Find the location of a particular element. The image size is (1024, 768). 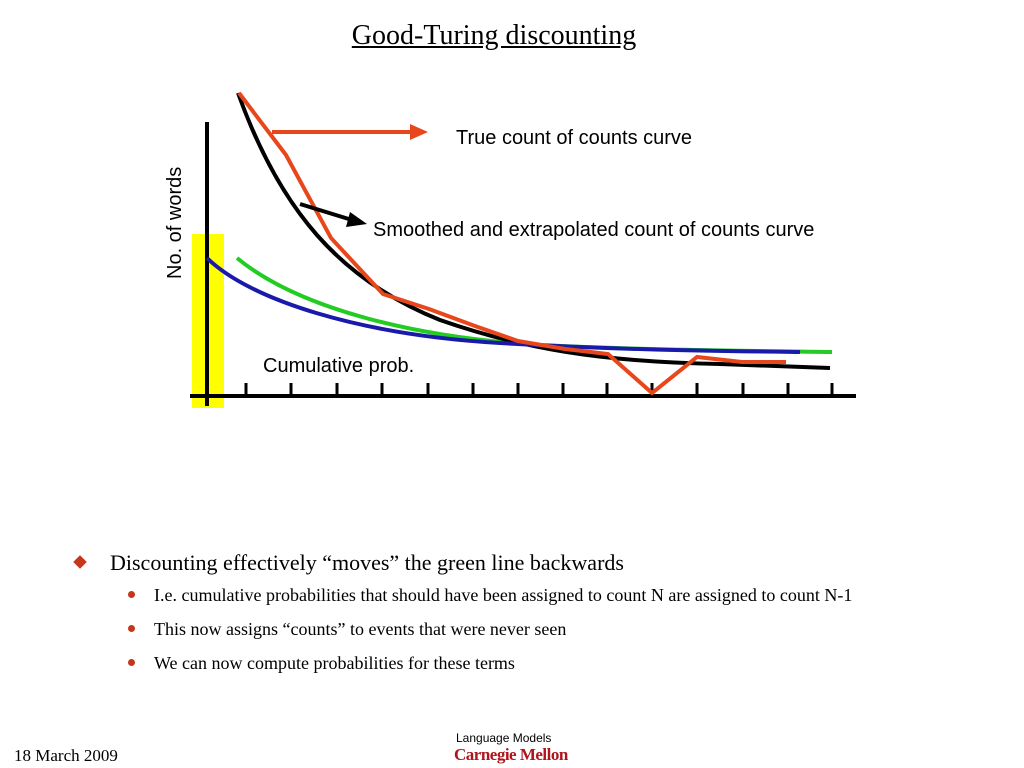

y-axis-label: No. of words is located at coordinates (175, 223).